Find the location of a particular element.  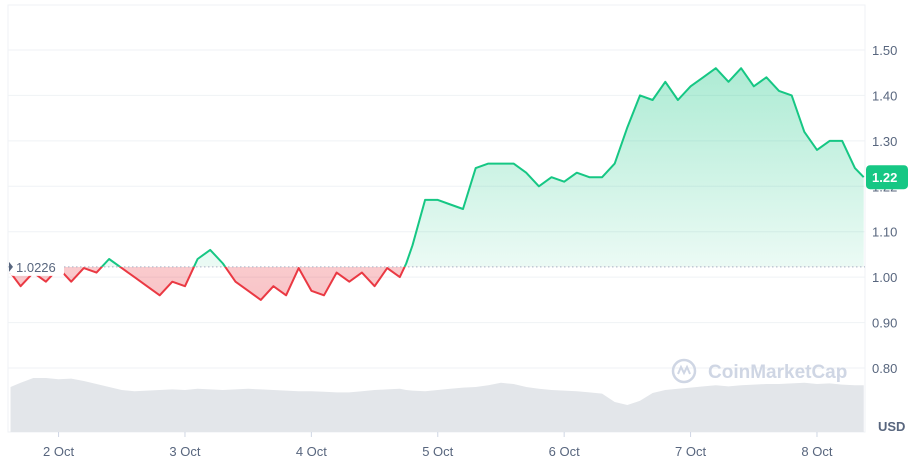

price-fill-down is located at coordinates (207, 283).